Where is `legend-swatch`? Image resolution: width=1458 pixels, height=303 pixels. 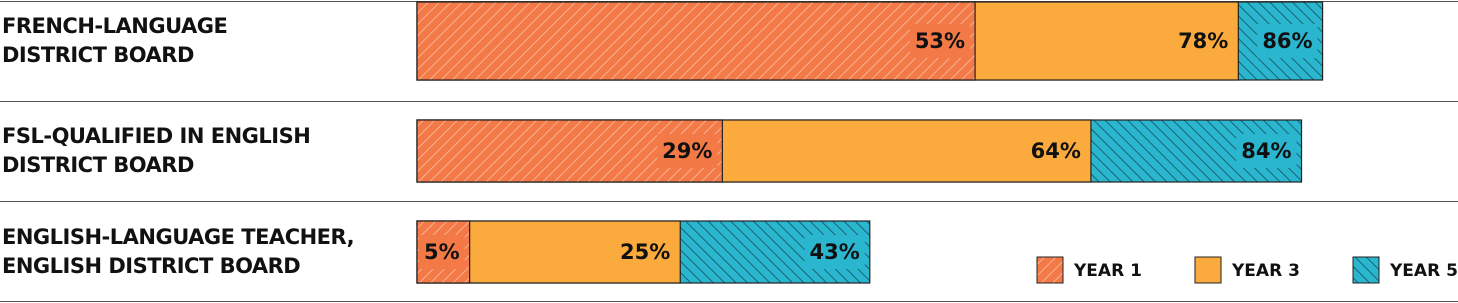 legend-swatch is located at coordinates (1208, 270).